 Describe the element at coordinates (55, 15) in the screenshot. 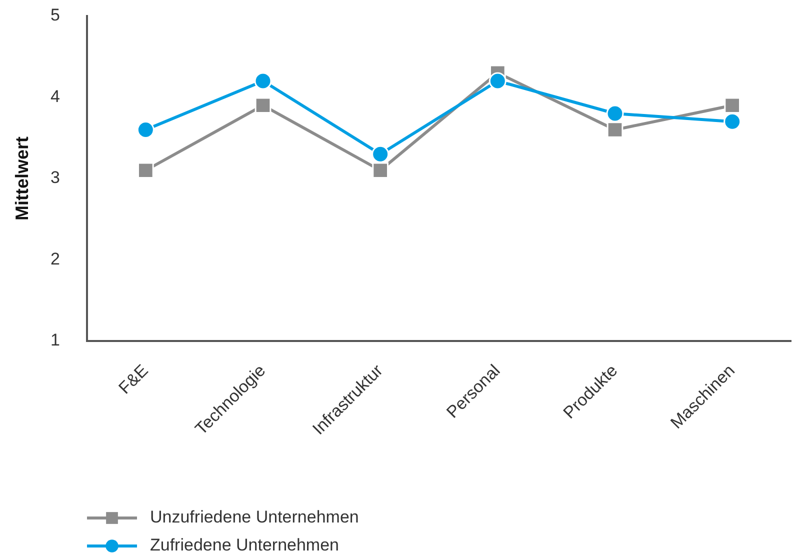

I see `y-tick-label: 5` at that location.